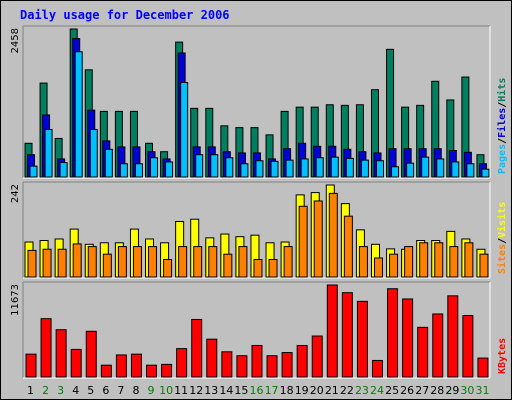 The image size is (512, 400). Describe the element at coordinates (502, 159) in the screenshot. I see `legend-label-pages: Pages` at that location.